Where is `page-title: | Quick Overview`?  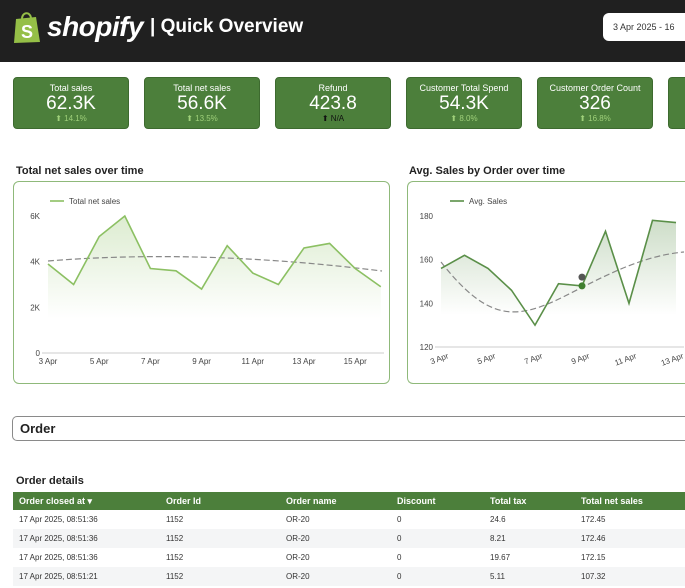
page-title: | Quick Overview is located at coordinates (227, 26).